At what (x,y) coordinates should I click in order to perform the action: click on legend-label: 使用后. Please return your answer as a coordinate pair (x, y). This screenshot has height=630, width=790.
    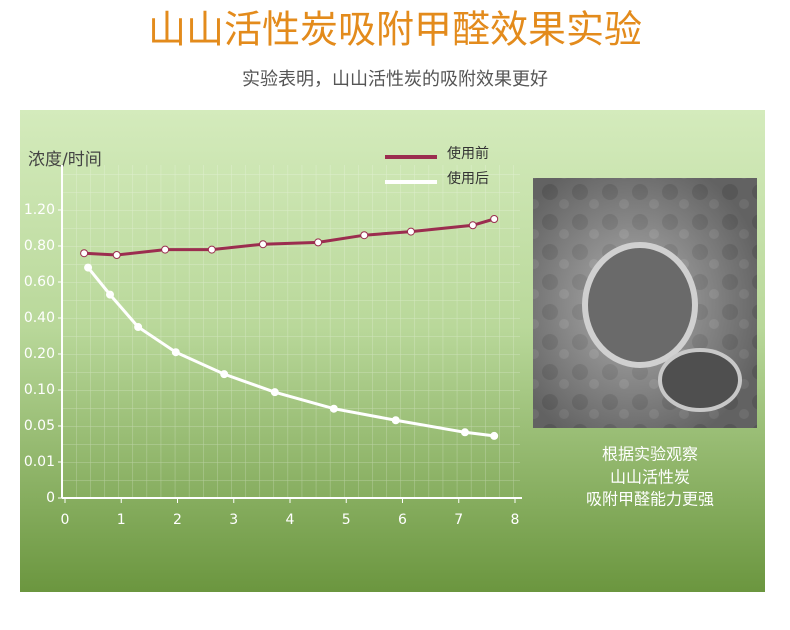
    Looking at the image, I should click on (468, 178).